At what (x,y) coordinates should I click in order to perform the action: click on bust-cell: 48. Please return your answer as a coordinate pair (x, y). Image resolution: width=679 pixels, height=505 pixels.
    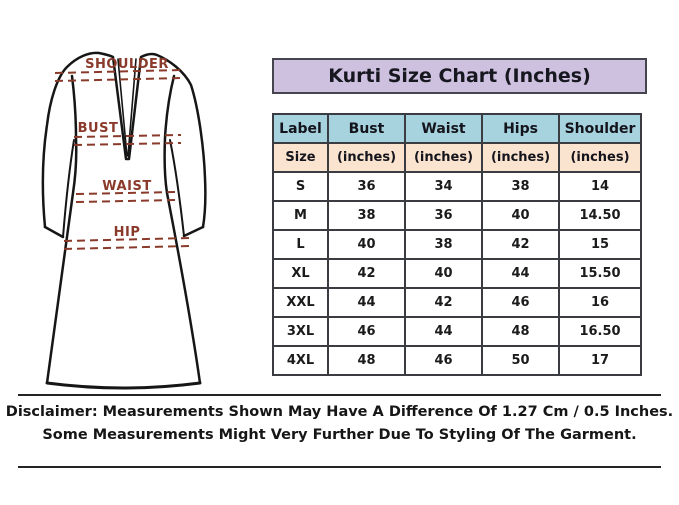
    Looking at the image, I should click on (366, 360).